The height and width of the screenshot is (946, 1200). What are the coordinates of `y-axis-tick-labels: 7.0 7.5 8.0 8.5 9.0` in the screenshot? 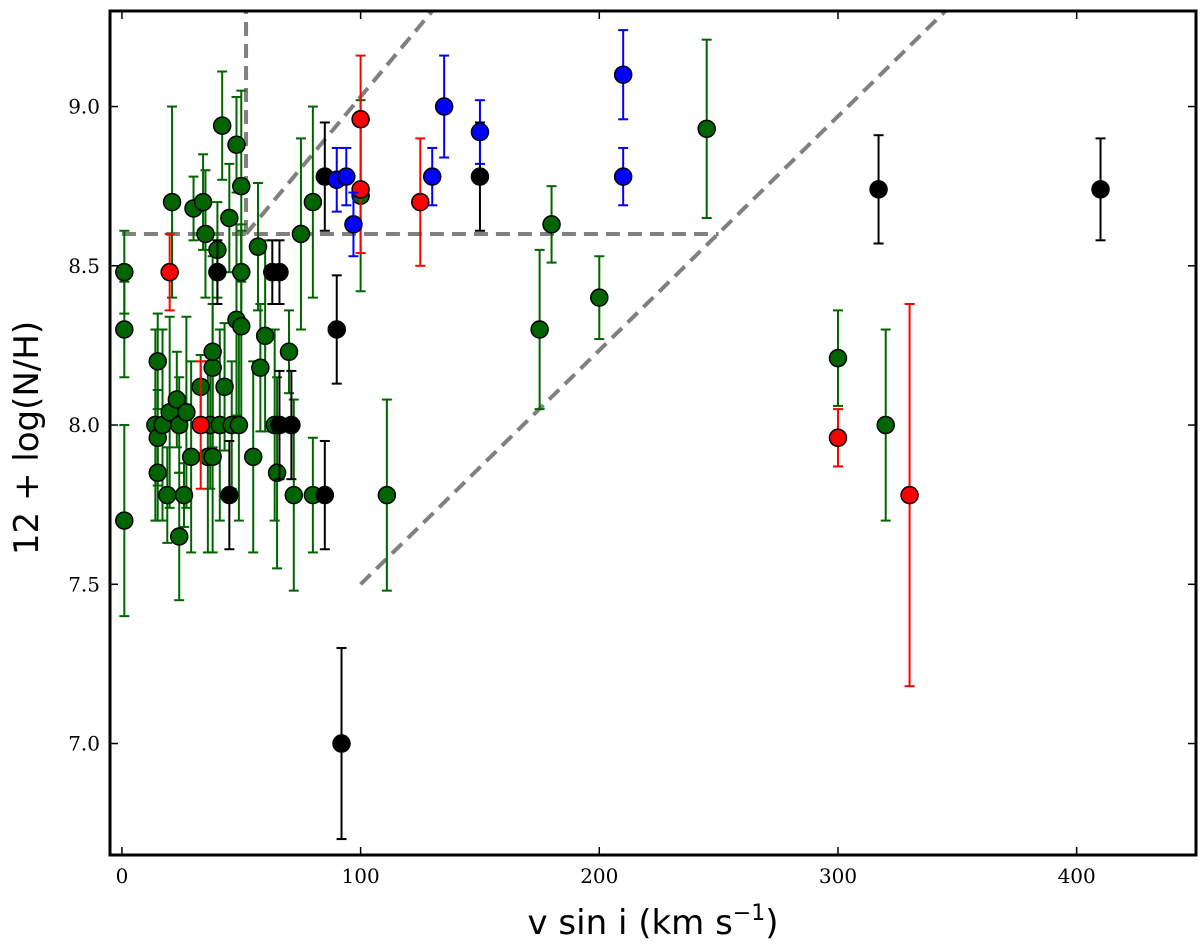 It's located at (84, 425).